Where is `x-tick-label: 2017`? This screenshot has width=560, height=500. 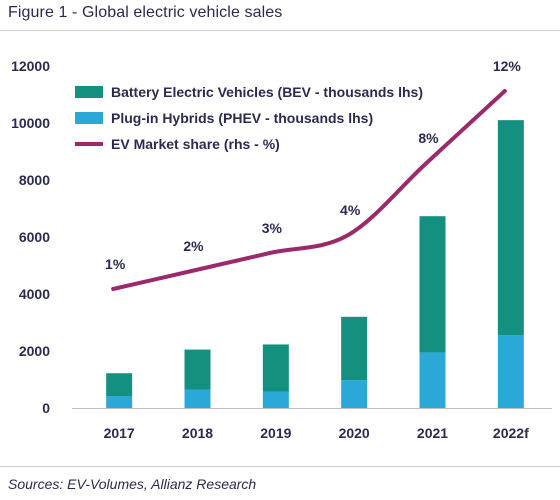 x-tick-label: 2017 is located at coordinates (119, 433).